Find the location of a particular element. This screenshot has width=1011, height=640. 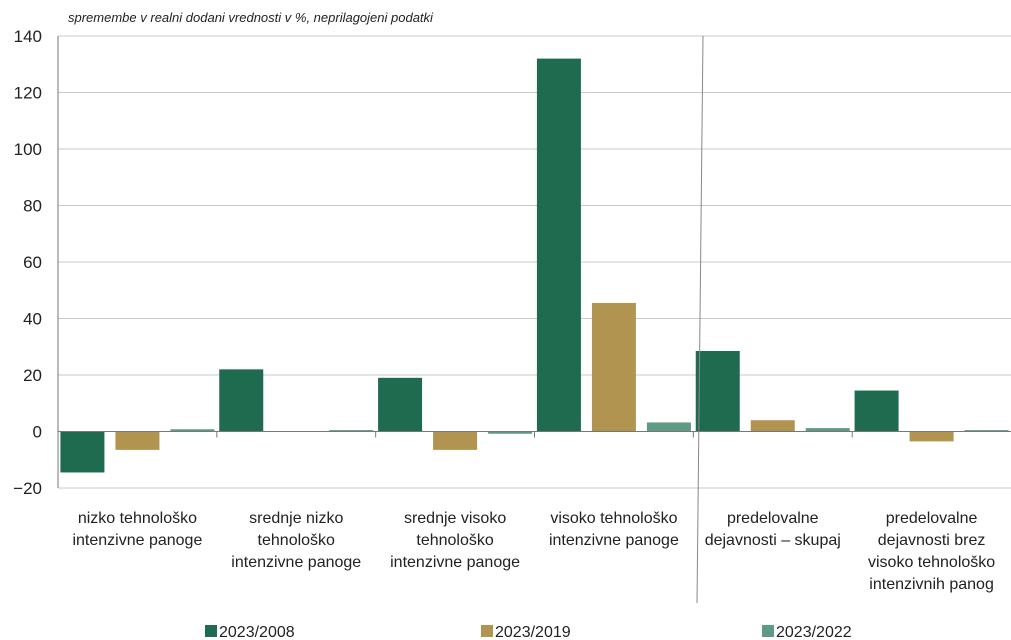

legend: 2023/2008 2023/2019 2023/2022 is located at coordinates (528, 632).